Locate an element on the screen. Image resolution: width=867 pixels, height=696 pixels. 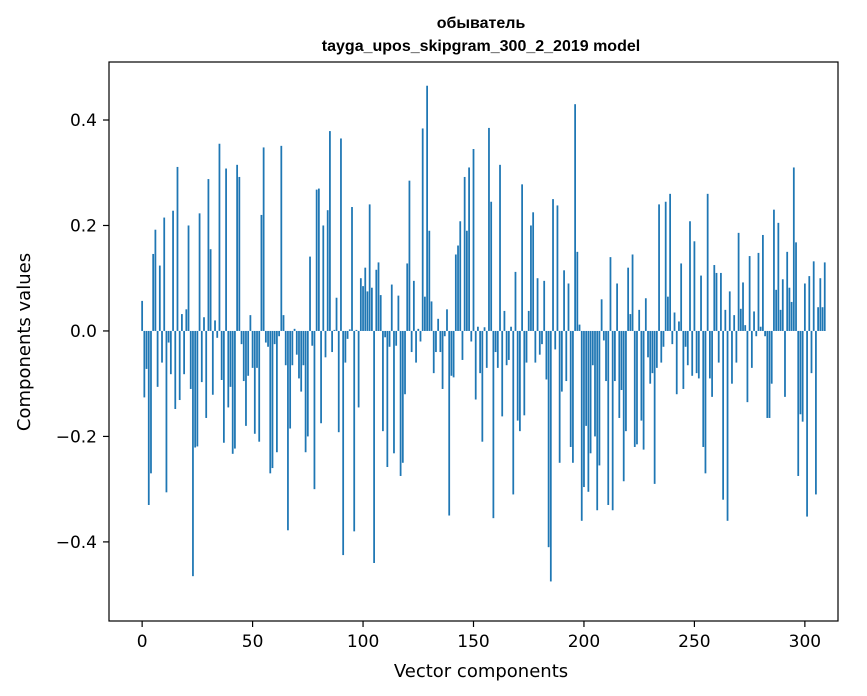
x-axis-ticks: 0 50 100 150 200 250 300 is located at coordinates (479, 636).